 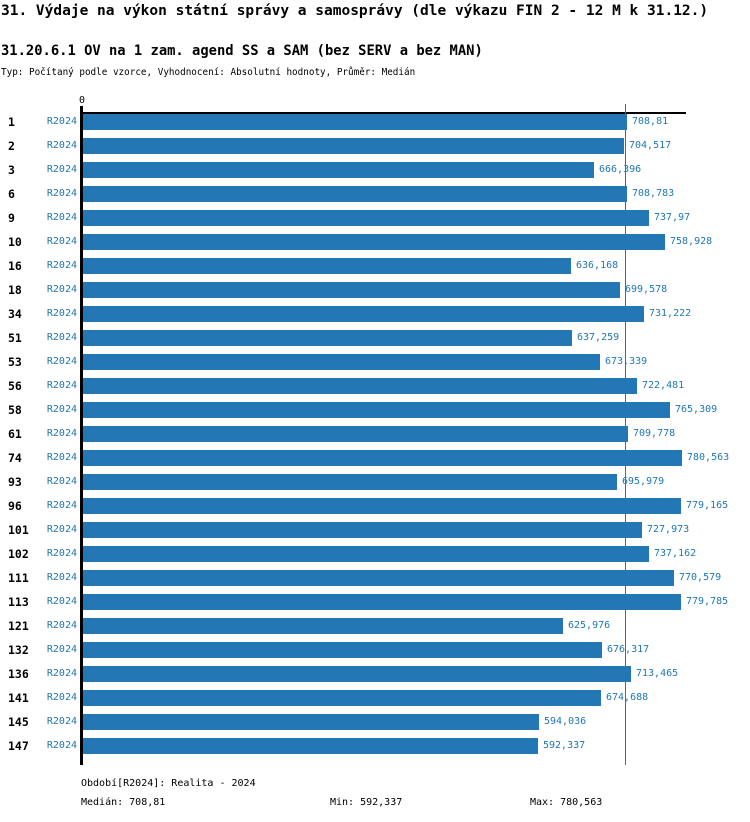 I want to click on row-id-label: 34, so click(x=15, y=314).